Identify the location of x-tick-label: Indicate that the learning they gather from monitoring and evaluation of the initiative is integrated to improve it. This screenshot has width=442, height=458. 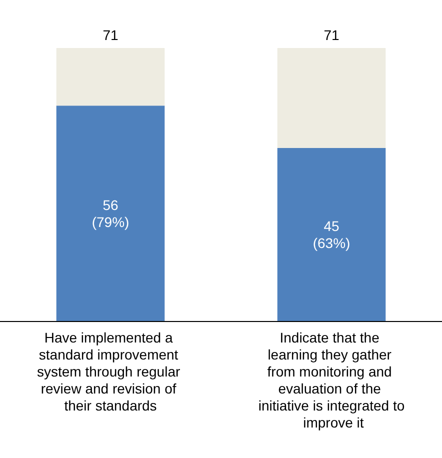
(331, 380).